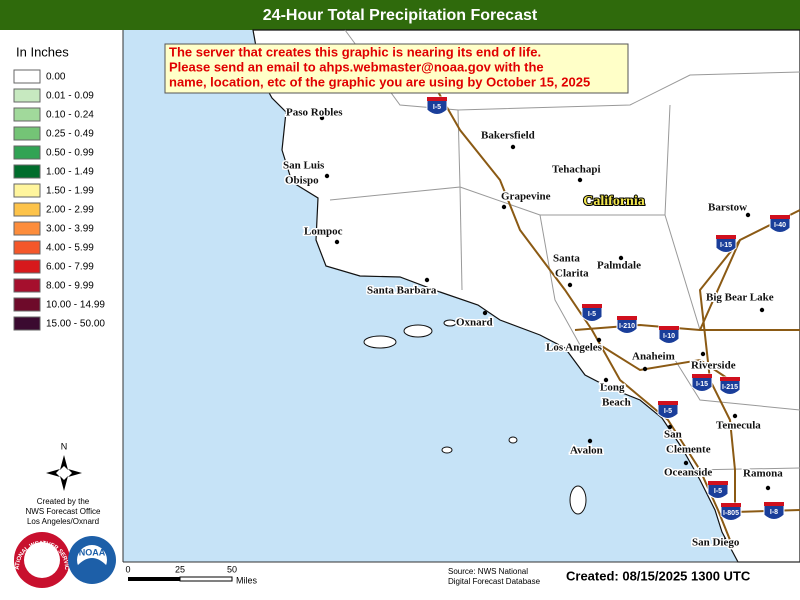 Image resolution: width=800 pixels, height=600 pixels. I want to click on city-label: Tehachapi, so click(576, 170).